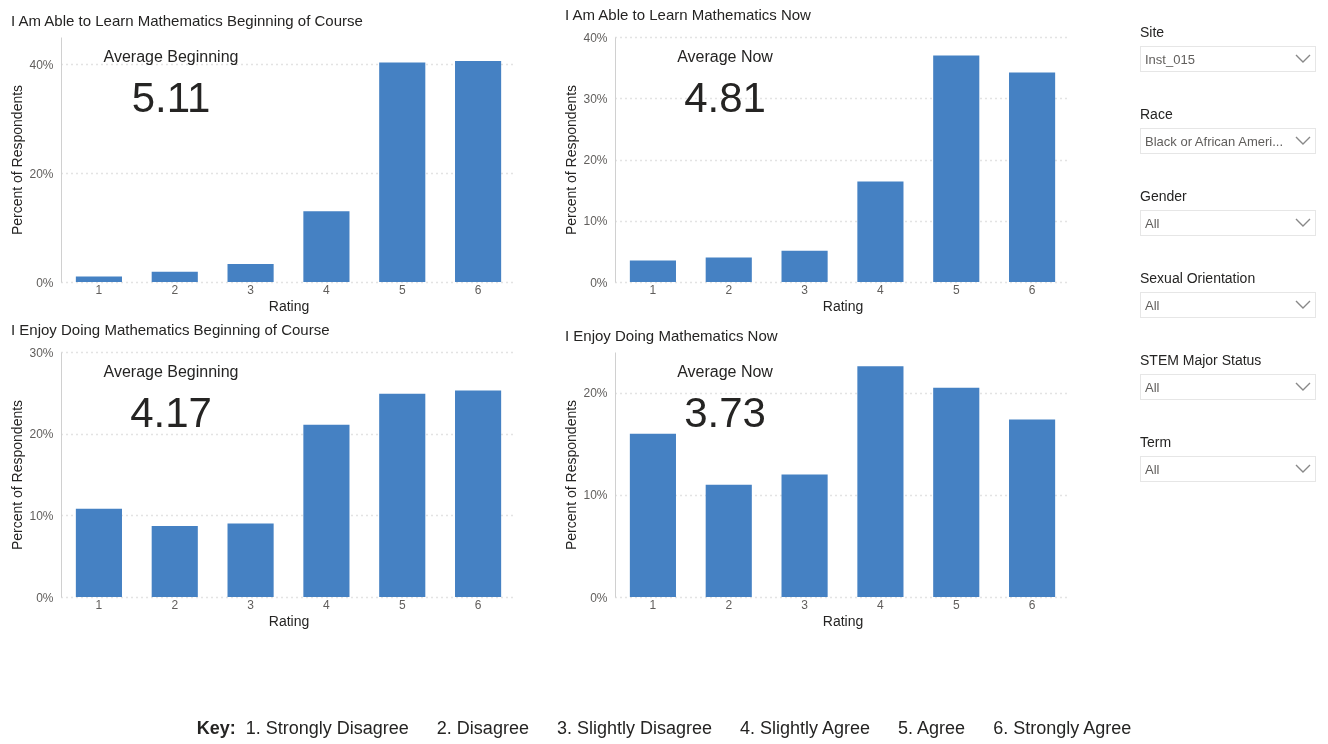 This screenshot has height=744, width=1328. Describe the element at coordinates (805, 728) in the screenshot. I see `text: 4. Slightly Agree` at that location.